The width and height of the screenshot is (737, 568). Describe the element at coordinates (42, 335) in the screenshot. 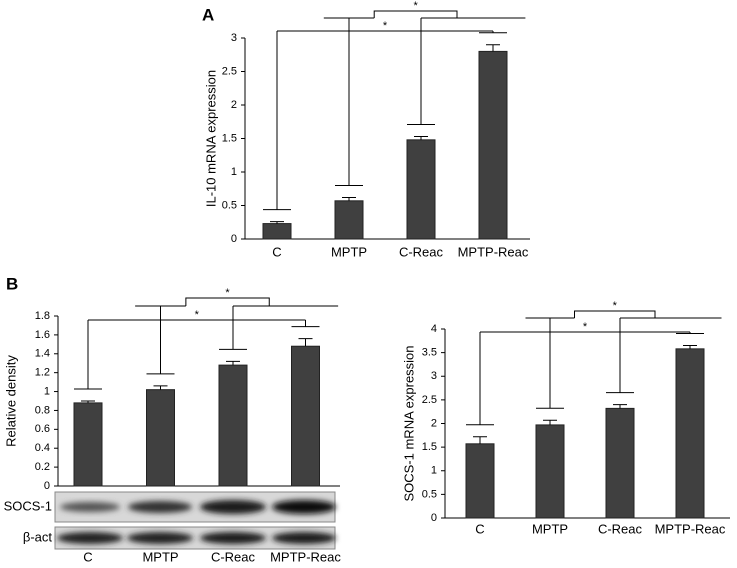

I see `y-tick-label: 1.6` at that location.